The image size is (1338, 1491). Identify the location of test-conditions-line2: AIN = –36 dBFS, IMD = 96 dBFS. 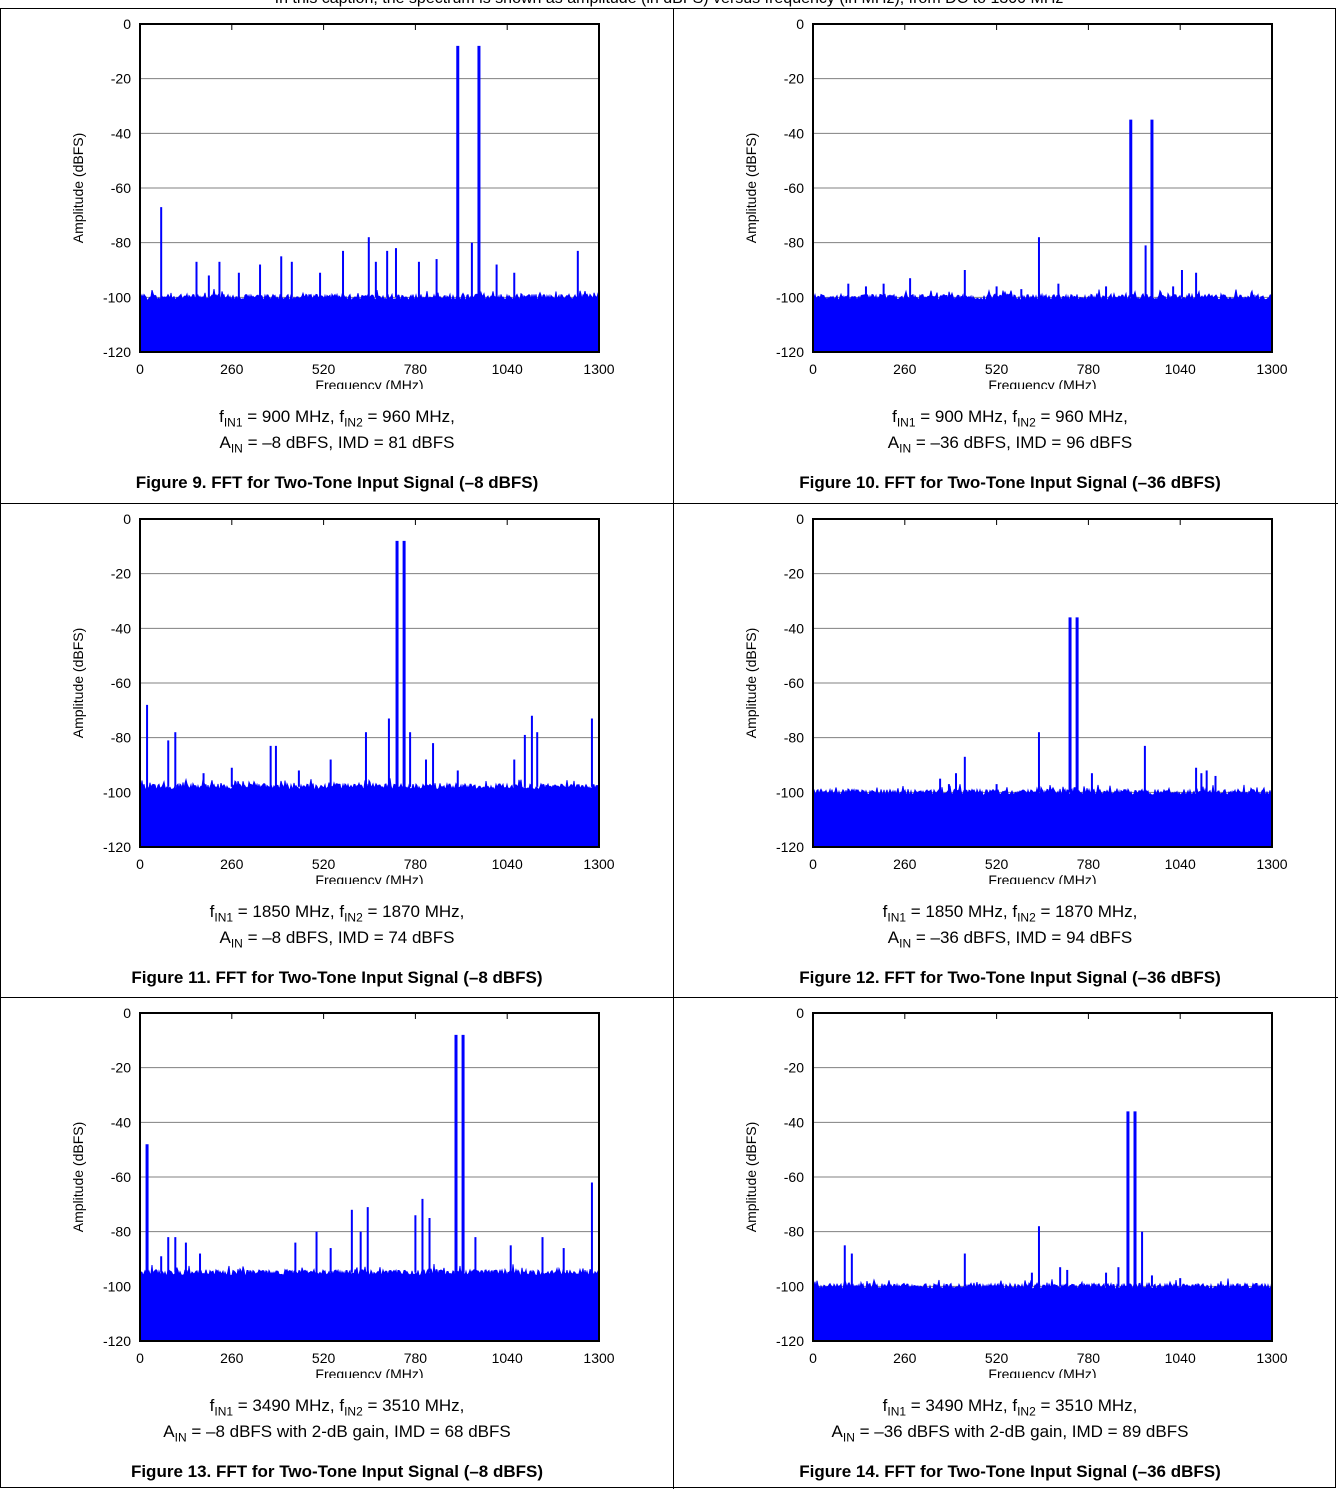
(1010, 444).